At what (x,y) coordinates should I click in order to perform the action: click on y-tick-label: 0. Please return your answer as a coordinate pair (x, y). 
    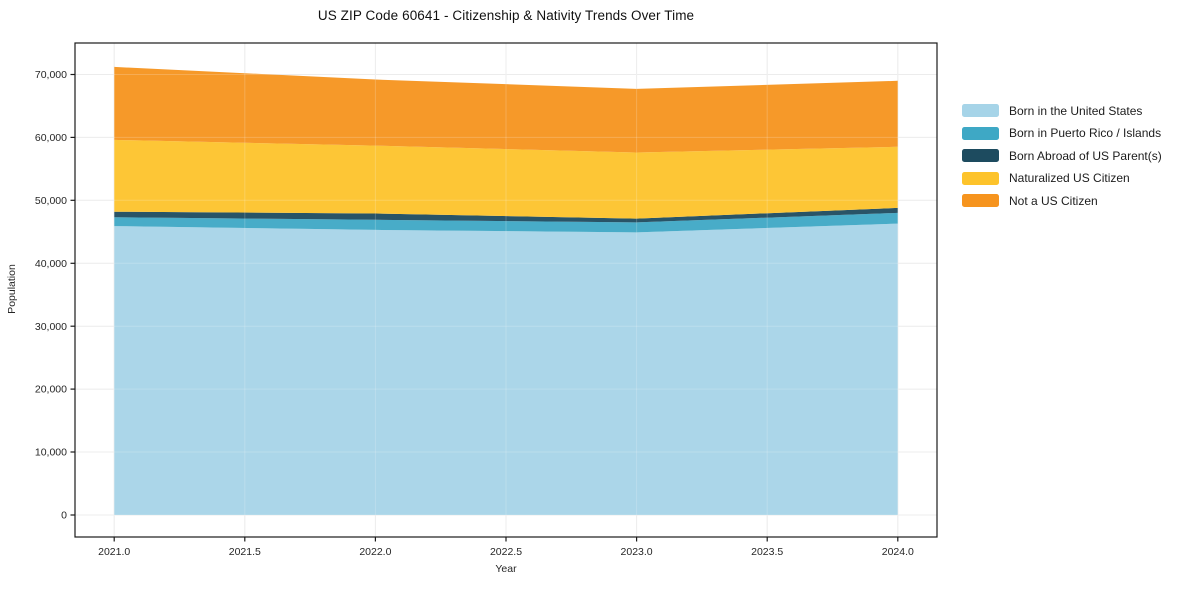
    Looking at the image, I should click on (64, 516).